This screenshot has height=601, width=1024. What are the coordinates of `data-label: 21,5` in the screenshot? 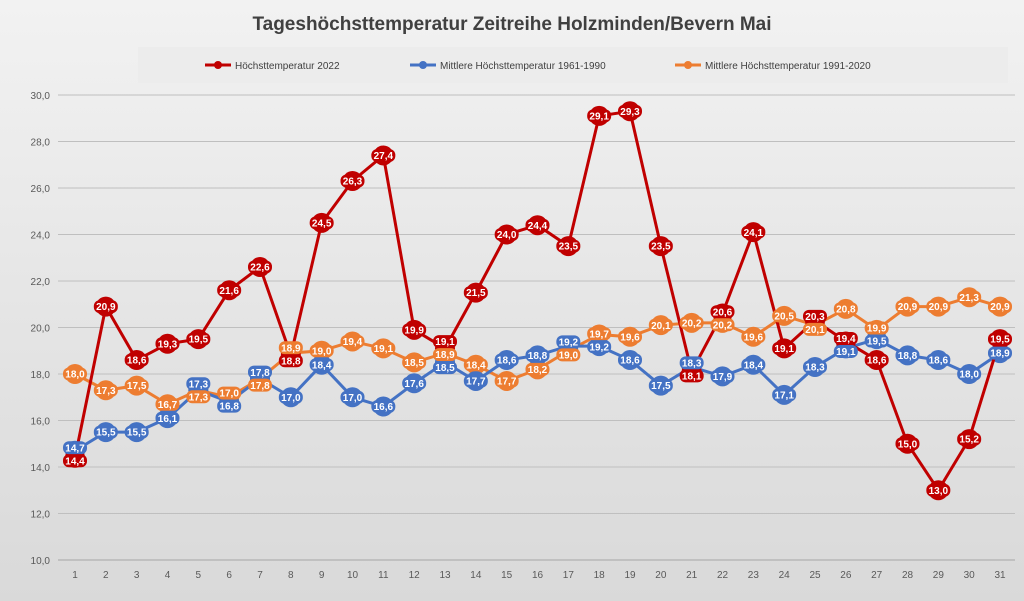 It's located at (476, 293).